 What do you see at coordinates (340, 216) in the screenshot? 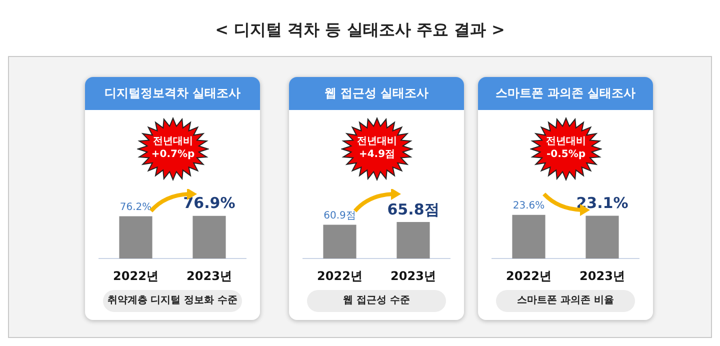
I see `data-label: 60.9점` at bounding box center [340, 216].